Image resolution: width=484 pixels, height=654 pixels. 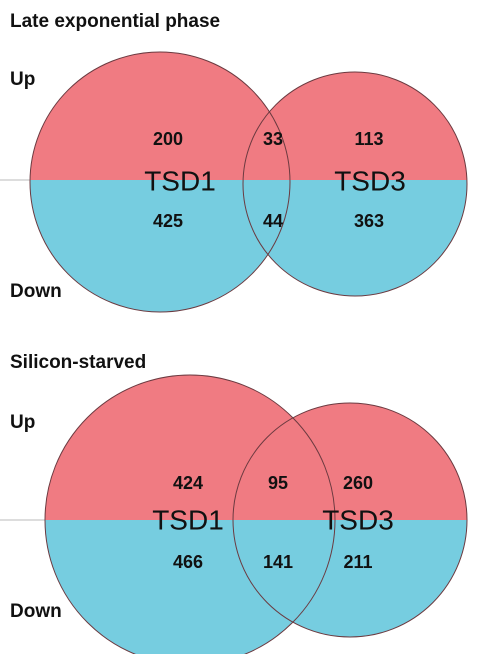 What do you see at coordinates (357, 562) in the screenshot?
I see `count: 211` at bounding box center [357, 562].